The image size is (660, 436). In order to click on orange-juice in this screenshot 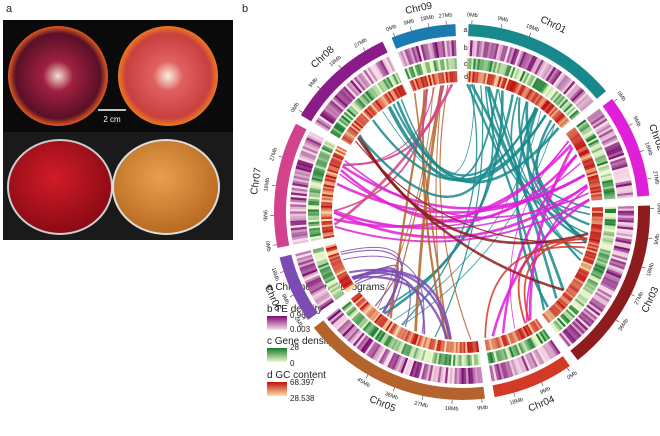, I will do `click(166, 187)`.